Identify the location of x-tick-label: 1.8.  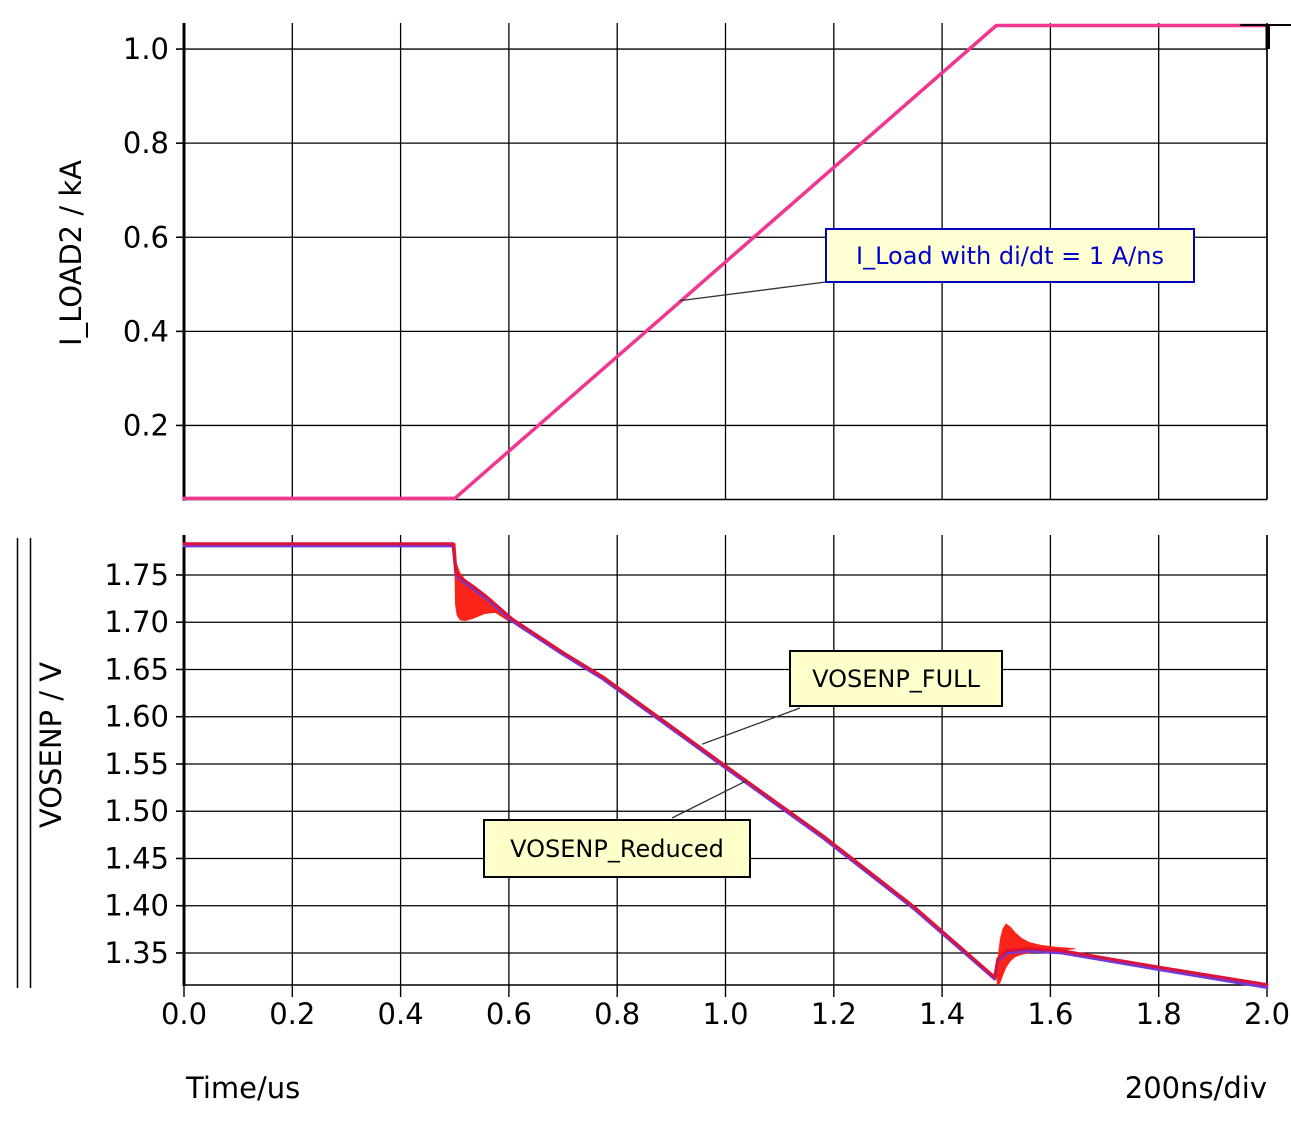
(1159, 1014).